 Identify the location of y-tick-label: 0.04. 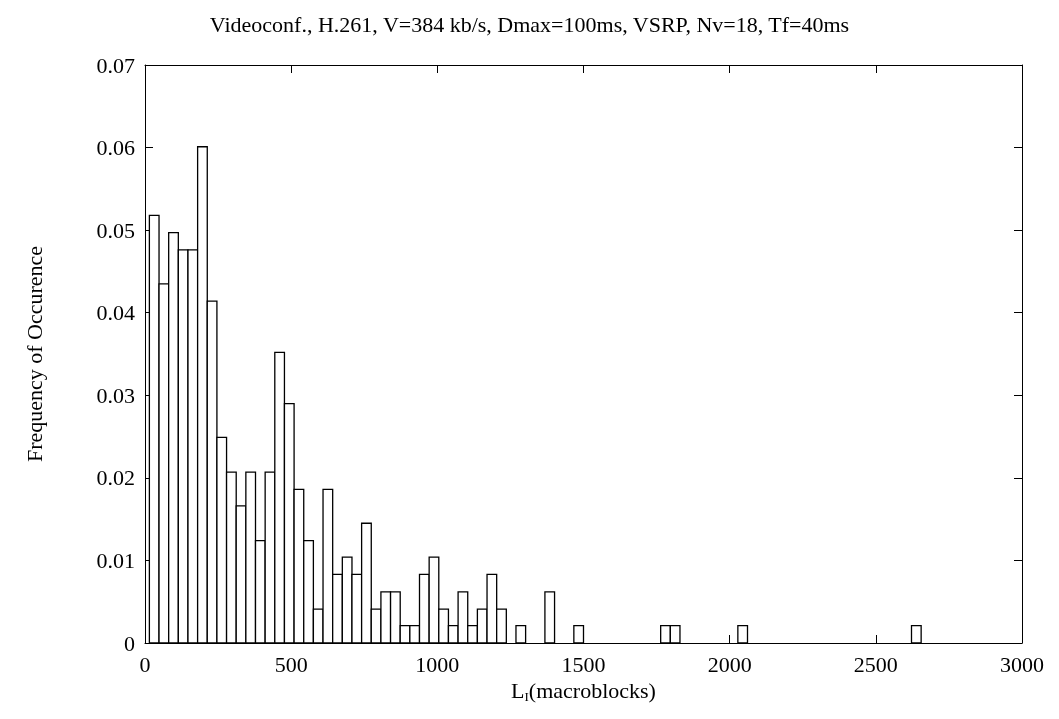
(115, 313).